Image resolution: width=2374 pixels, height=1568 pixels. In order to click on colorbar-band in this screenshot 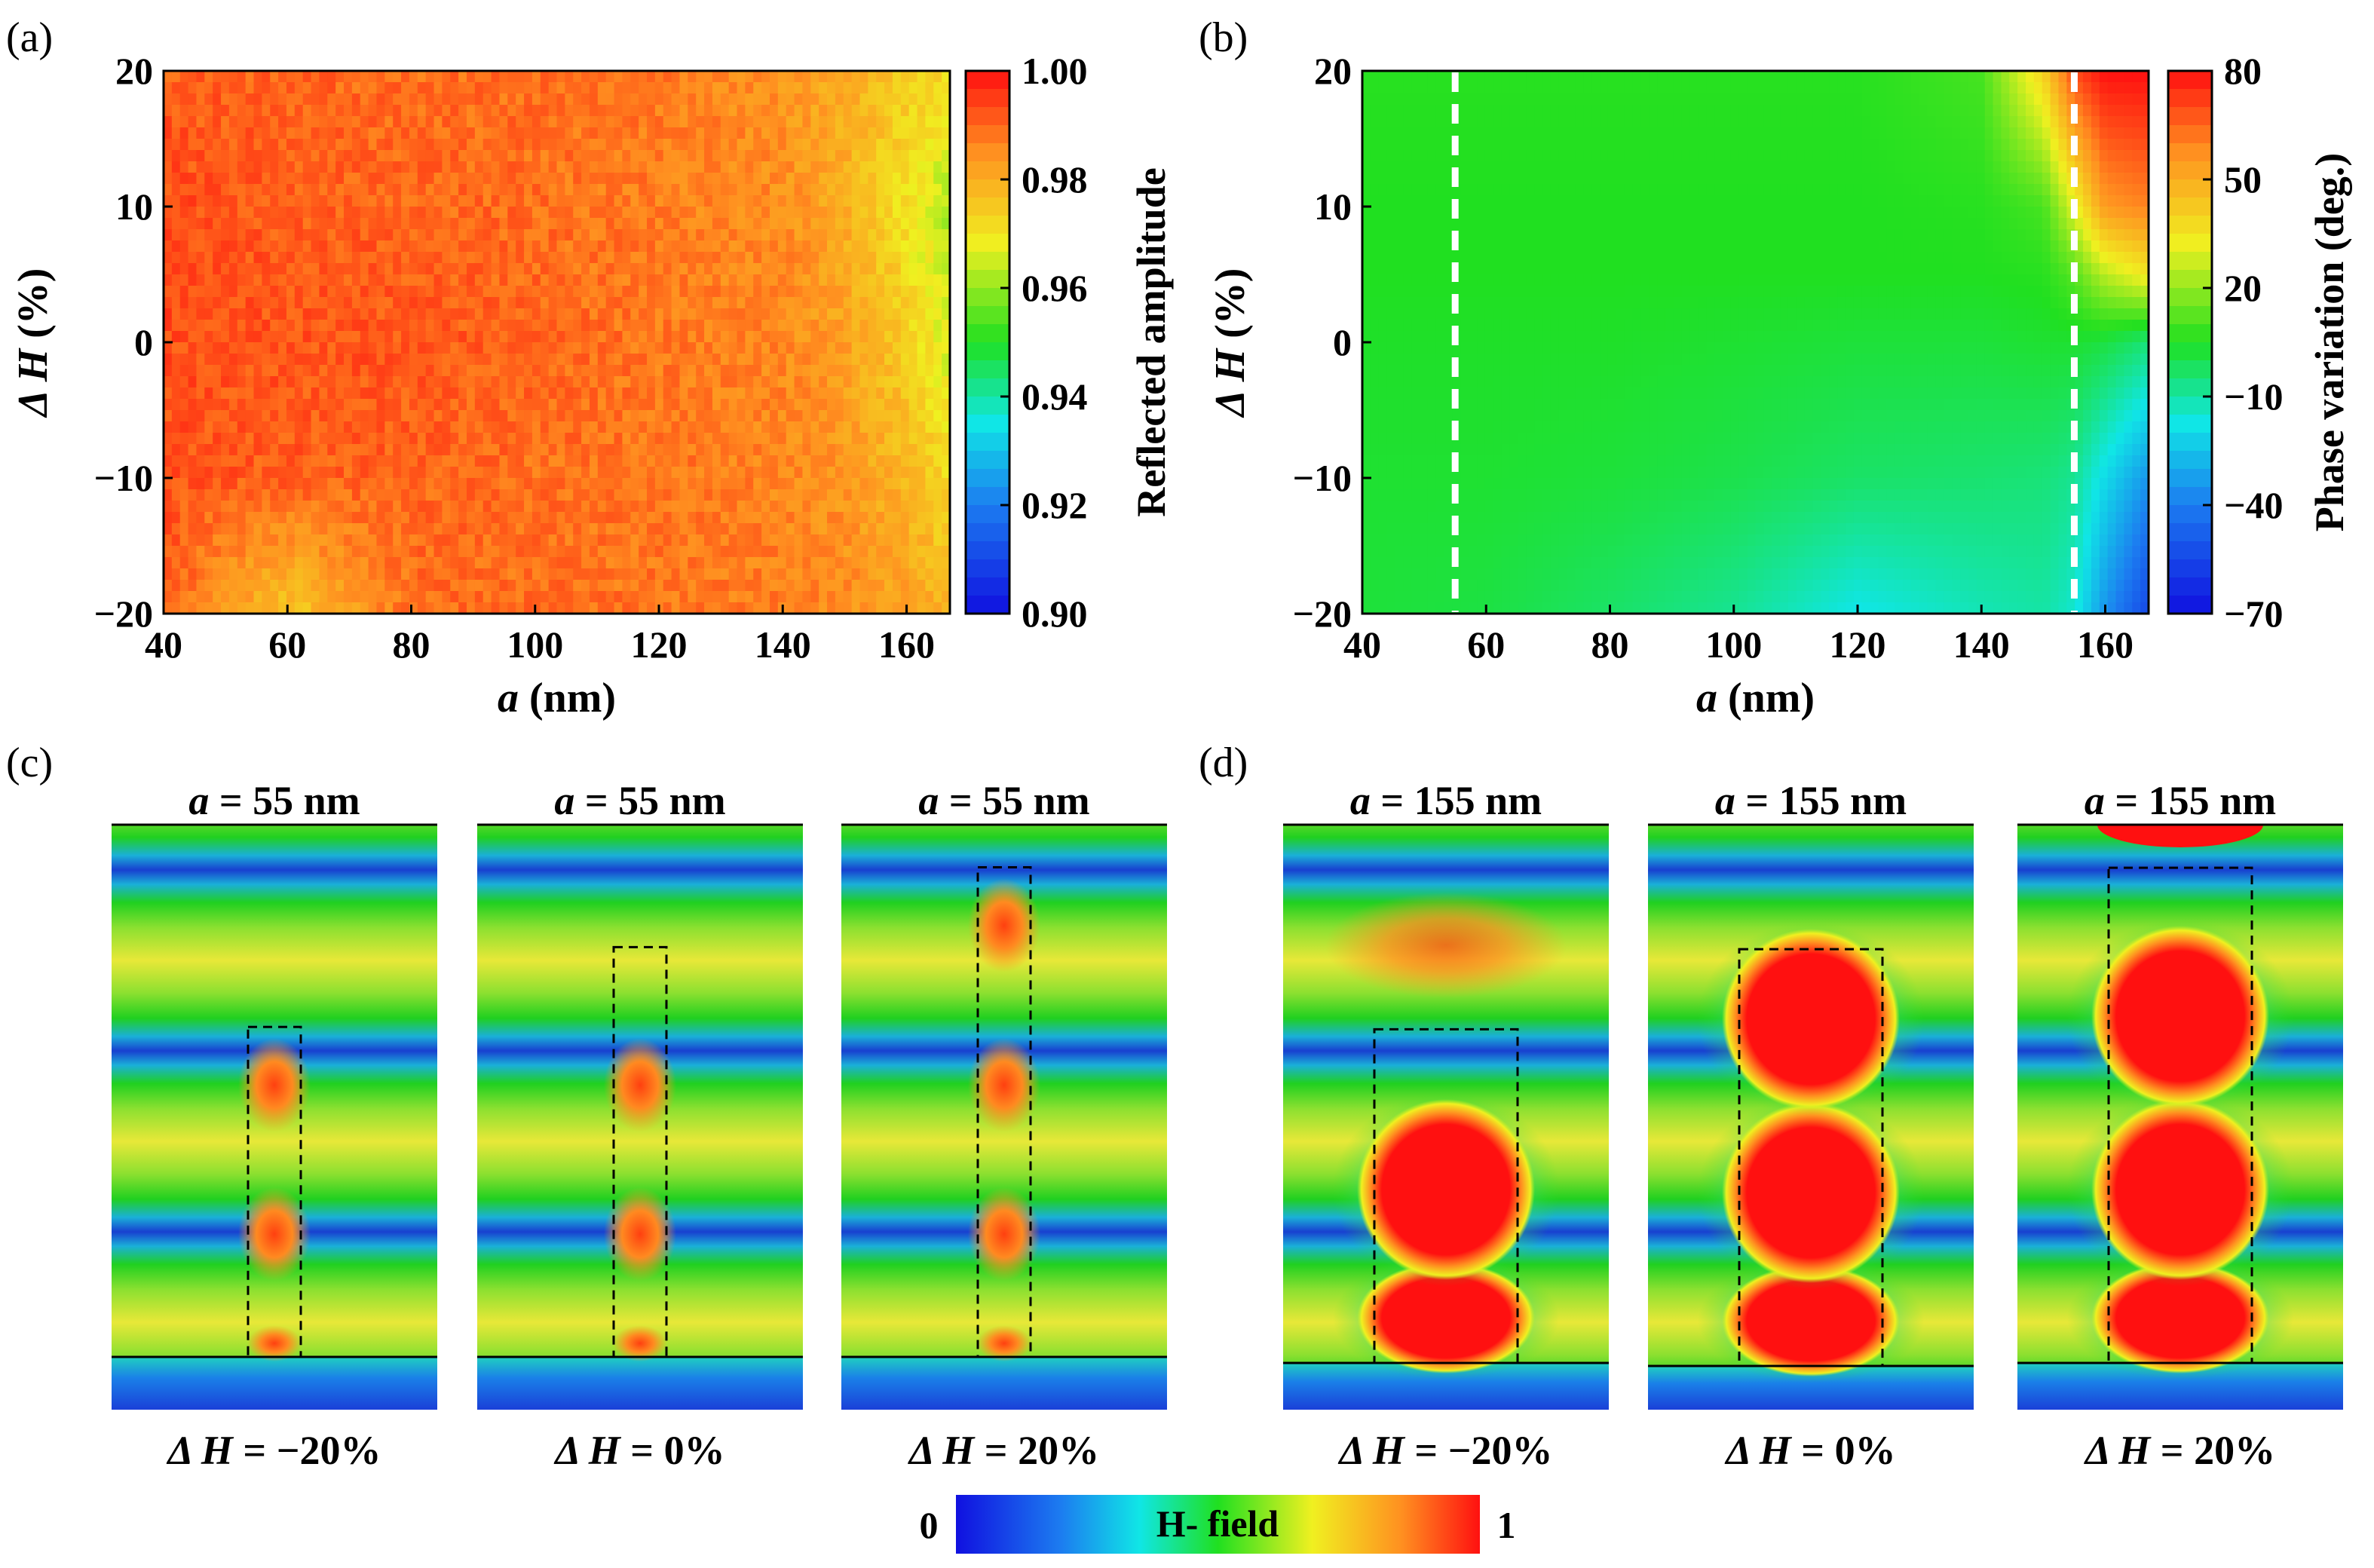, I will do `click(987, 207)`.